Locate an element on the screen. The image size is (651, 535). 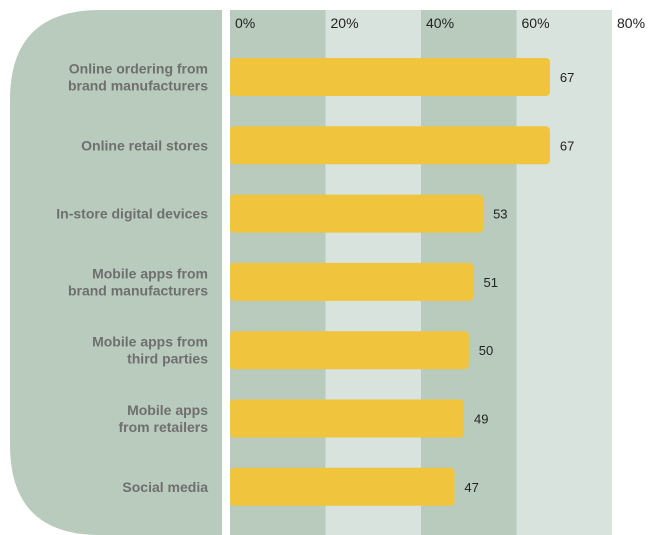
category-label: Social media is located at coordinates (165, 487).